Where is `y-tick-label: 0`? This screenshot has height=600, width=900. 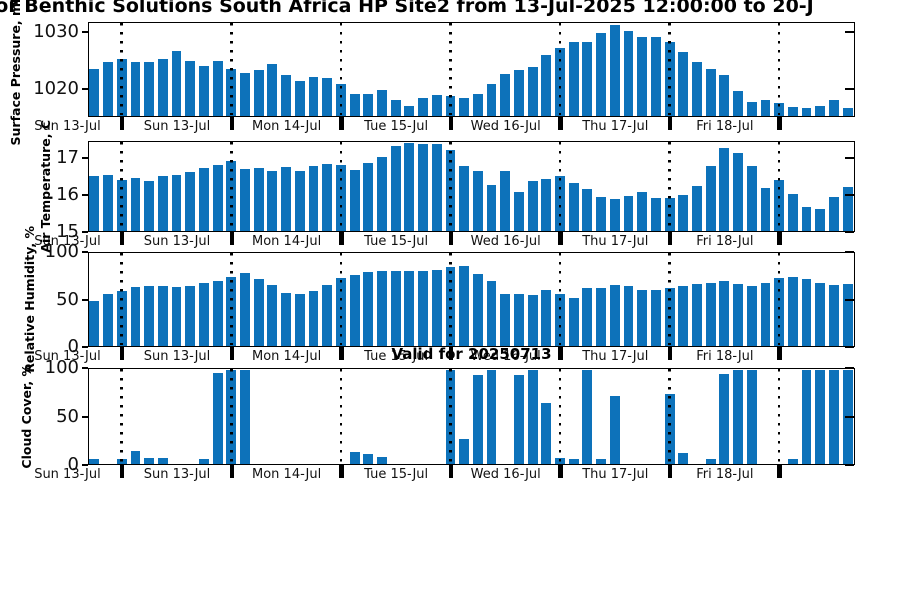
y-tick-label: 0 is located at coordinates (73, 464).